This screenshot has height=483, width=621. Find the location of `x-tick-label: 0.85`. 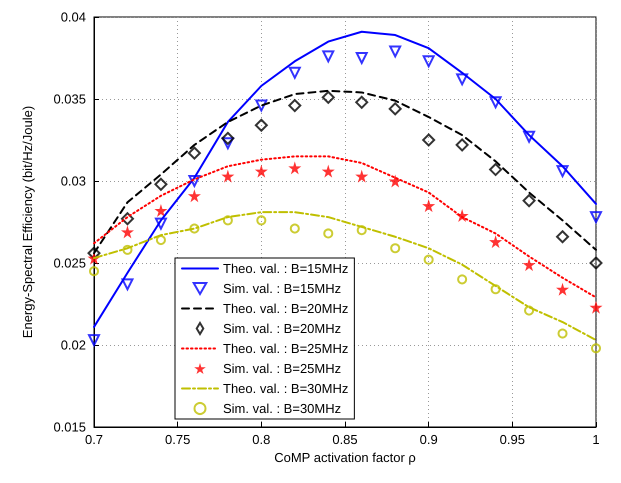

x-tick-label: 0.85 is located at coordinates (345, 439).